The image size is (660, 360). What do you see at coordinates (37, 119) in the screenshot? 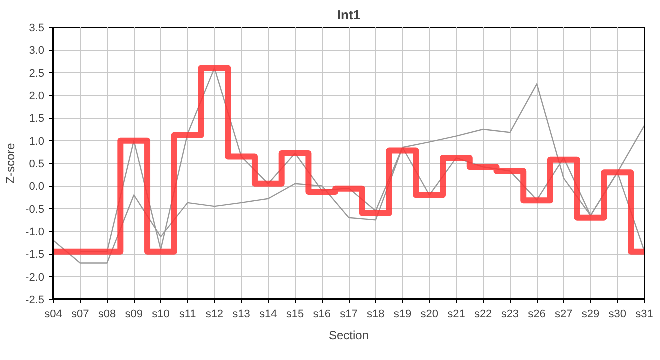
I see `y-tick-label: 1.5` at bounding box center [37, 119].